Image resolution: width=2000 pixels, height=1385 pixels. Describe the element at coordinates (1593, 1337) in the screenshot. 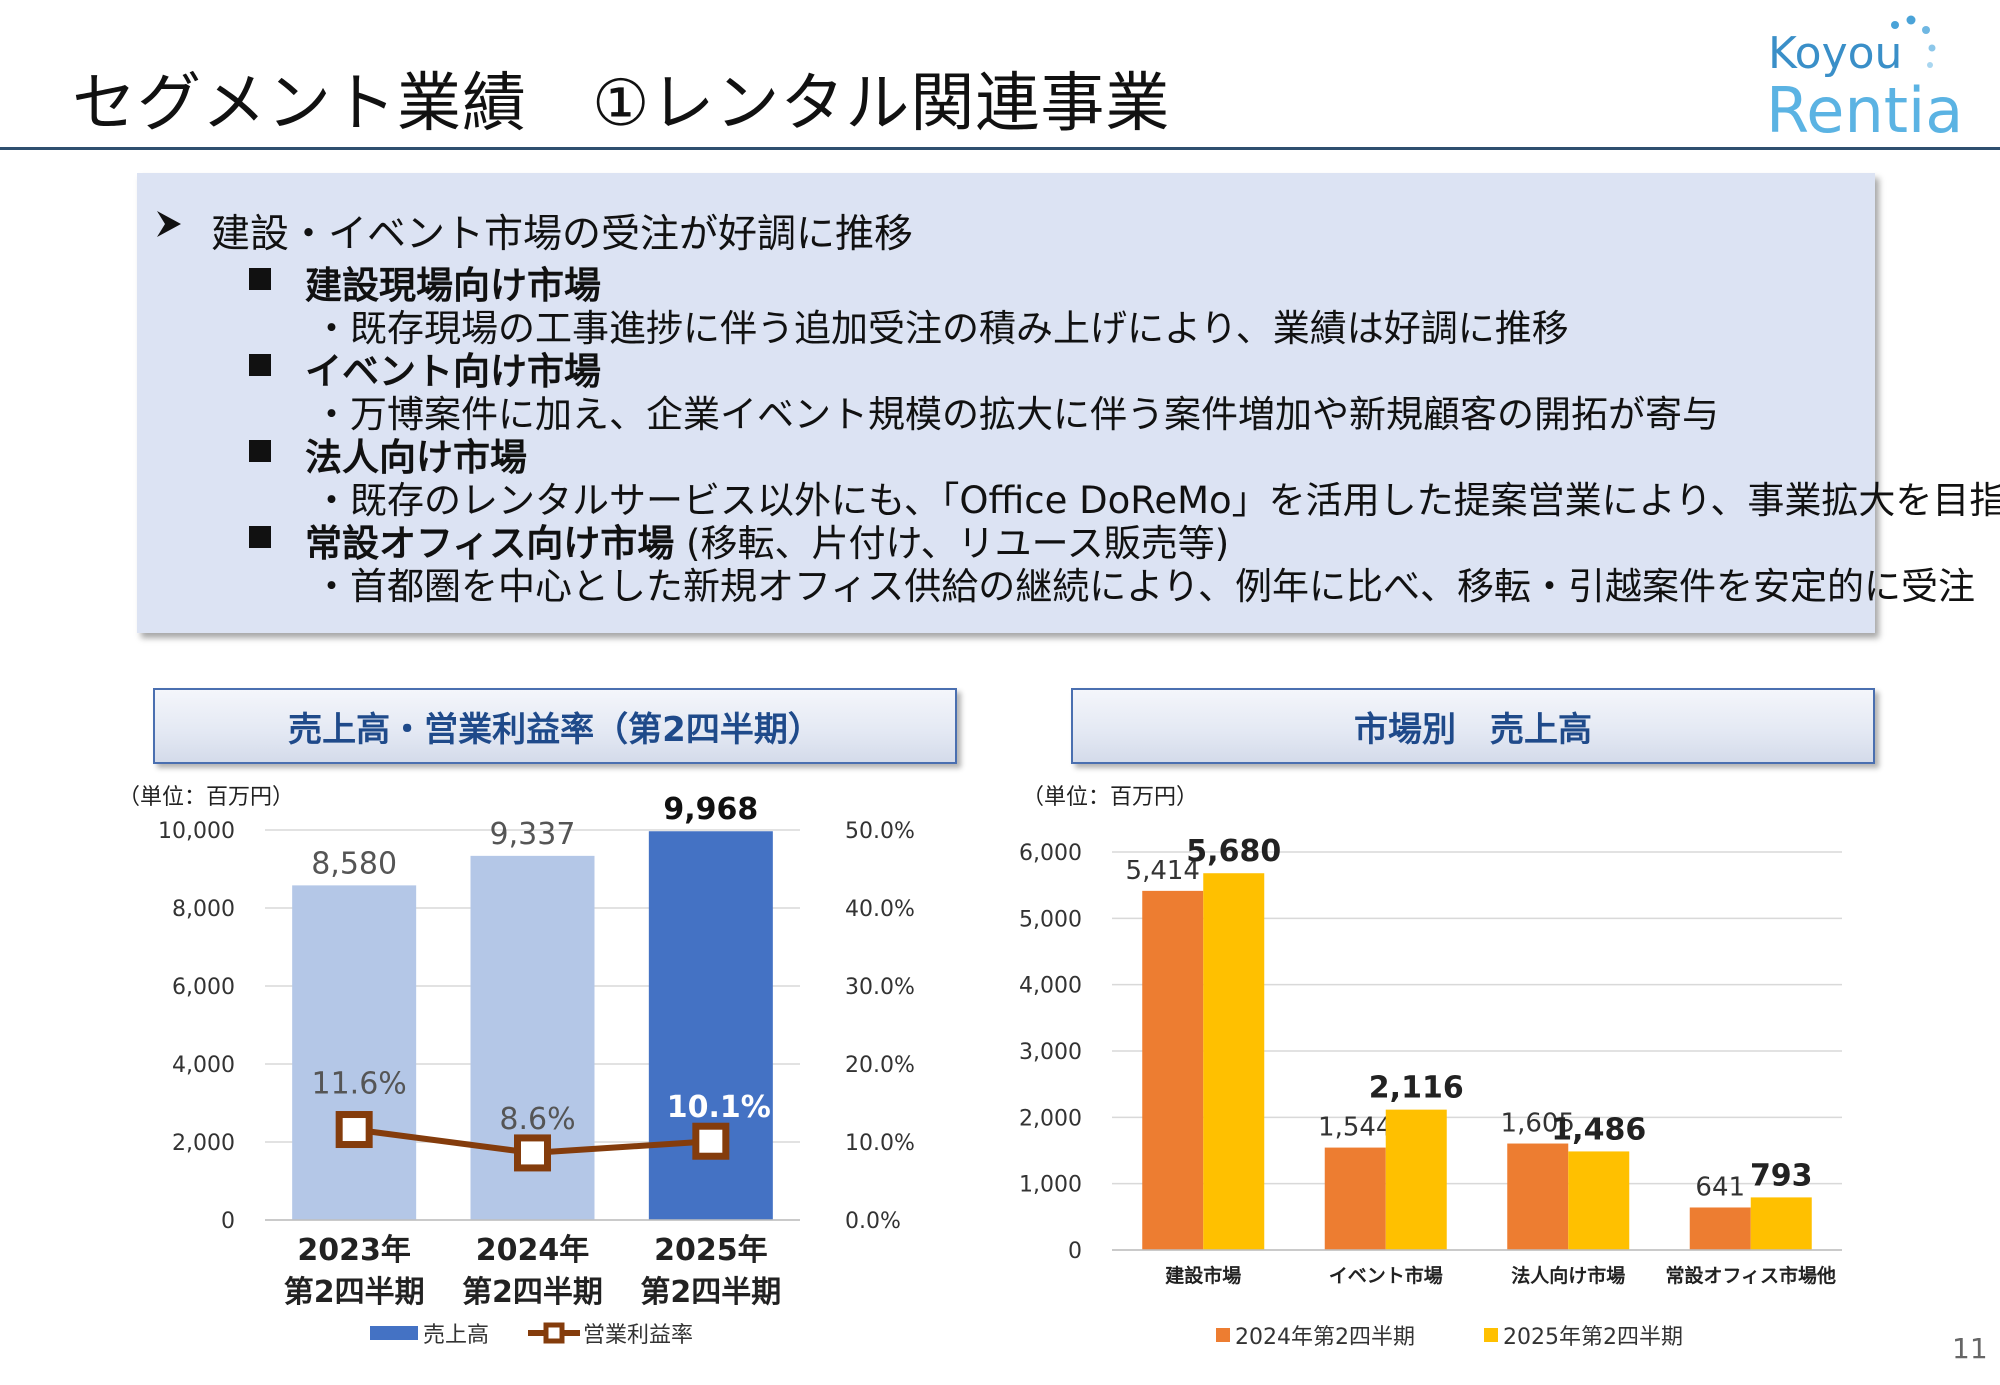

I see `legend-label: 2025年第2四半期` at that location.